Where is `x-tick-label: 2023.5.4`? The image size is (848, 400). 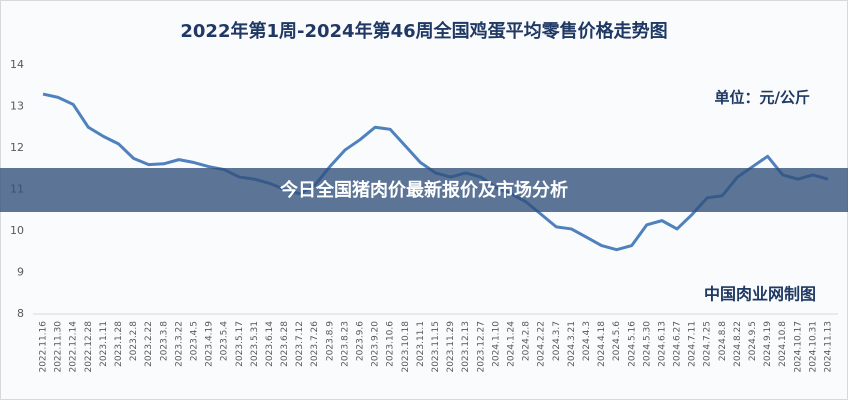 x-tick-label: 2023.5.4 is located at coordinates (225, 341).